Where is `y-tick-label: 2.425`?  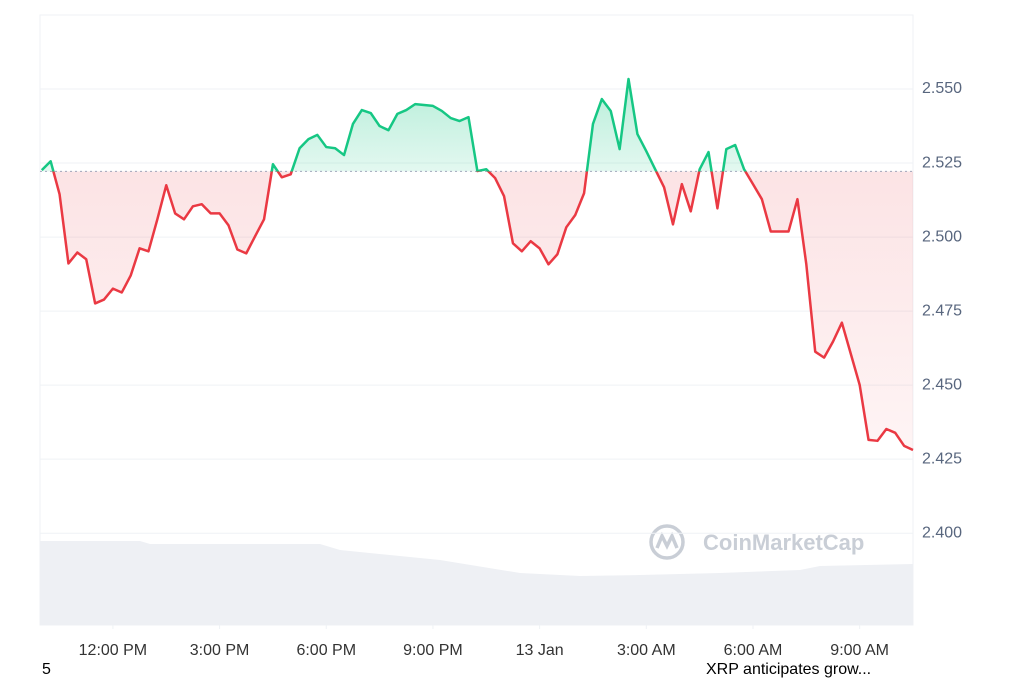
y-tick-label: 2.425 is located at coordinates (942, 458).